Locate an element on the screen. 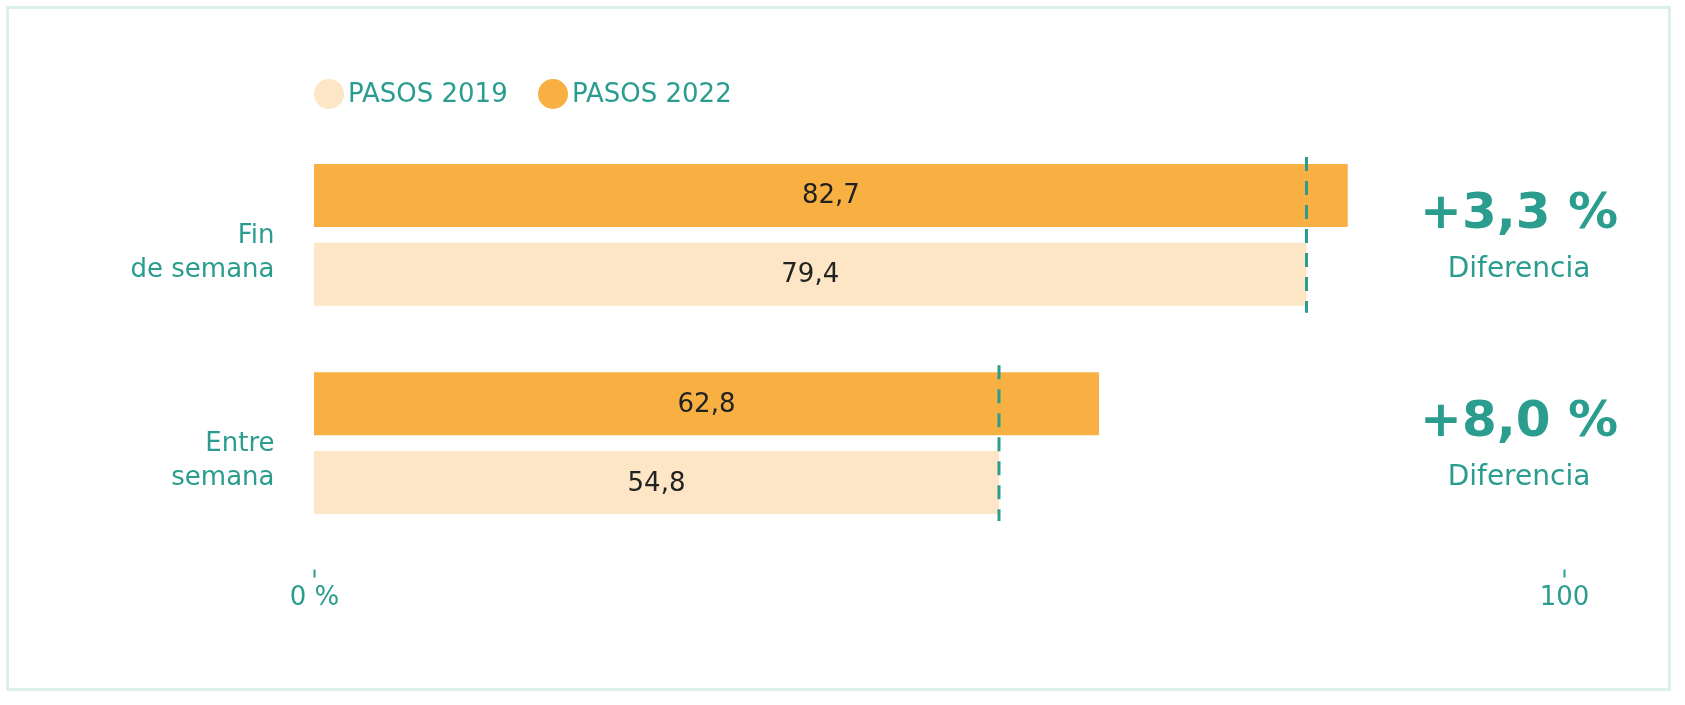 This screenshot has height=705, width=1685. data-label: 79,4 is located at coordinates (810, 273).